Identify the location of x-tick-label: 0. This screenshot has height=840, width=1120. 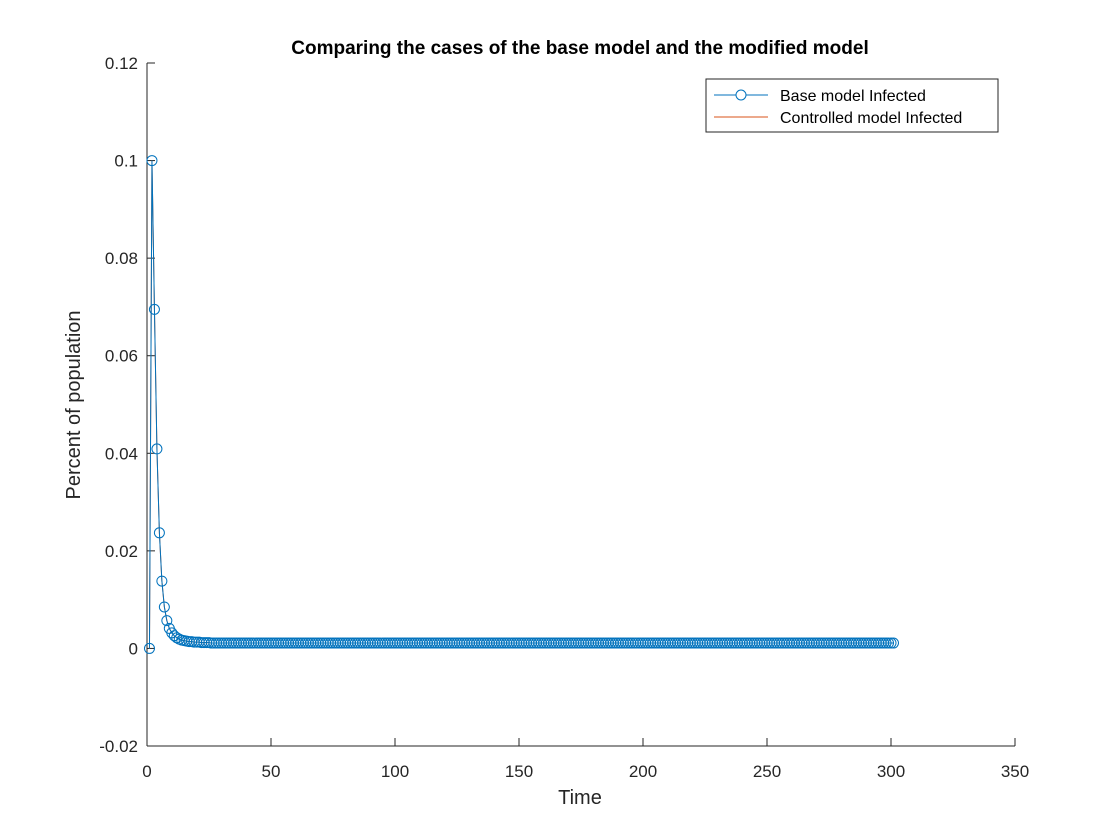
(146, 771).